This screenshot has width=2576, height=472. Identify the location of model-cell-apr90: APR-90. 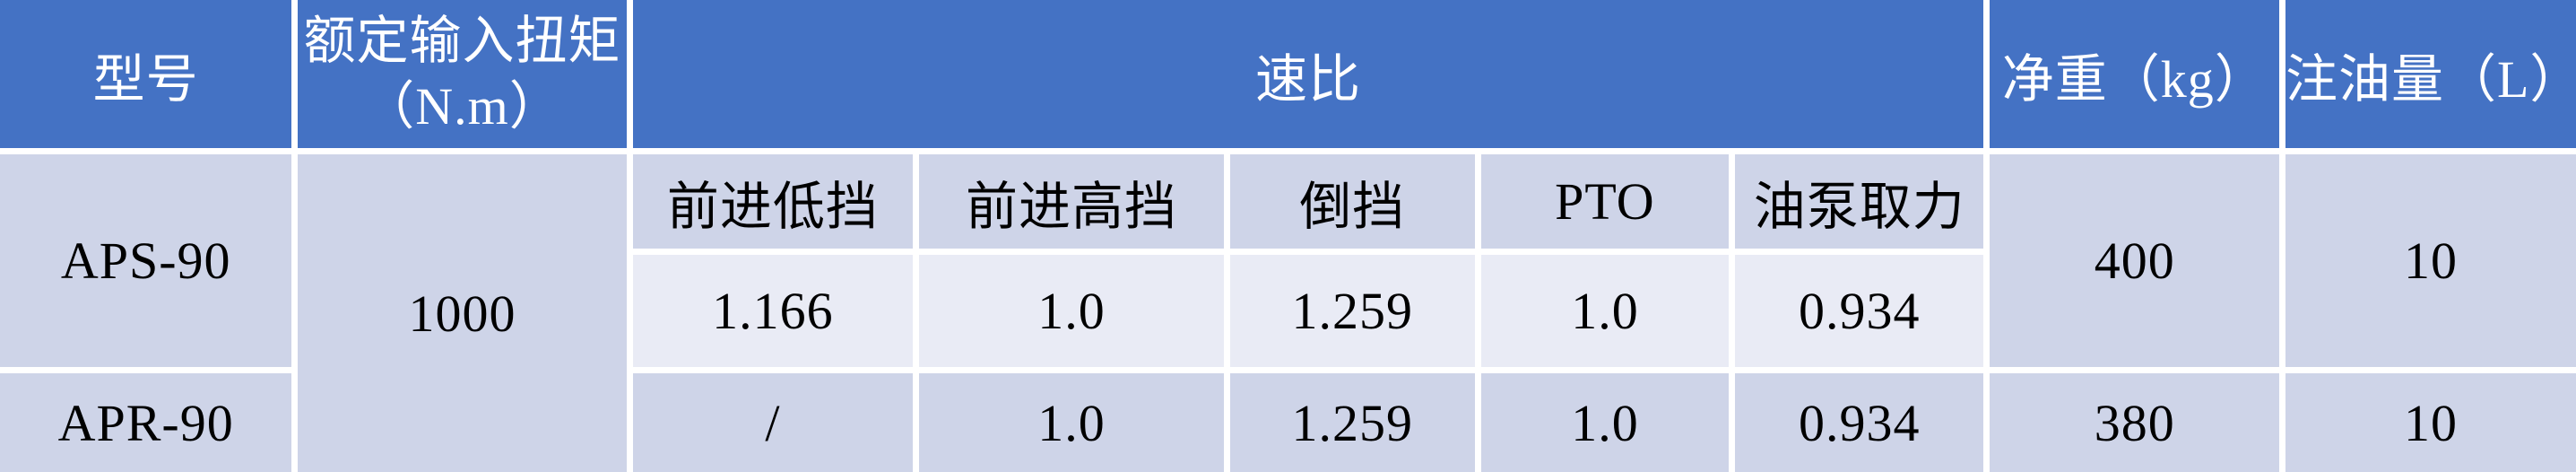
(146, 422).